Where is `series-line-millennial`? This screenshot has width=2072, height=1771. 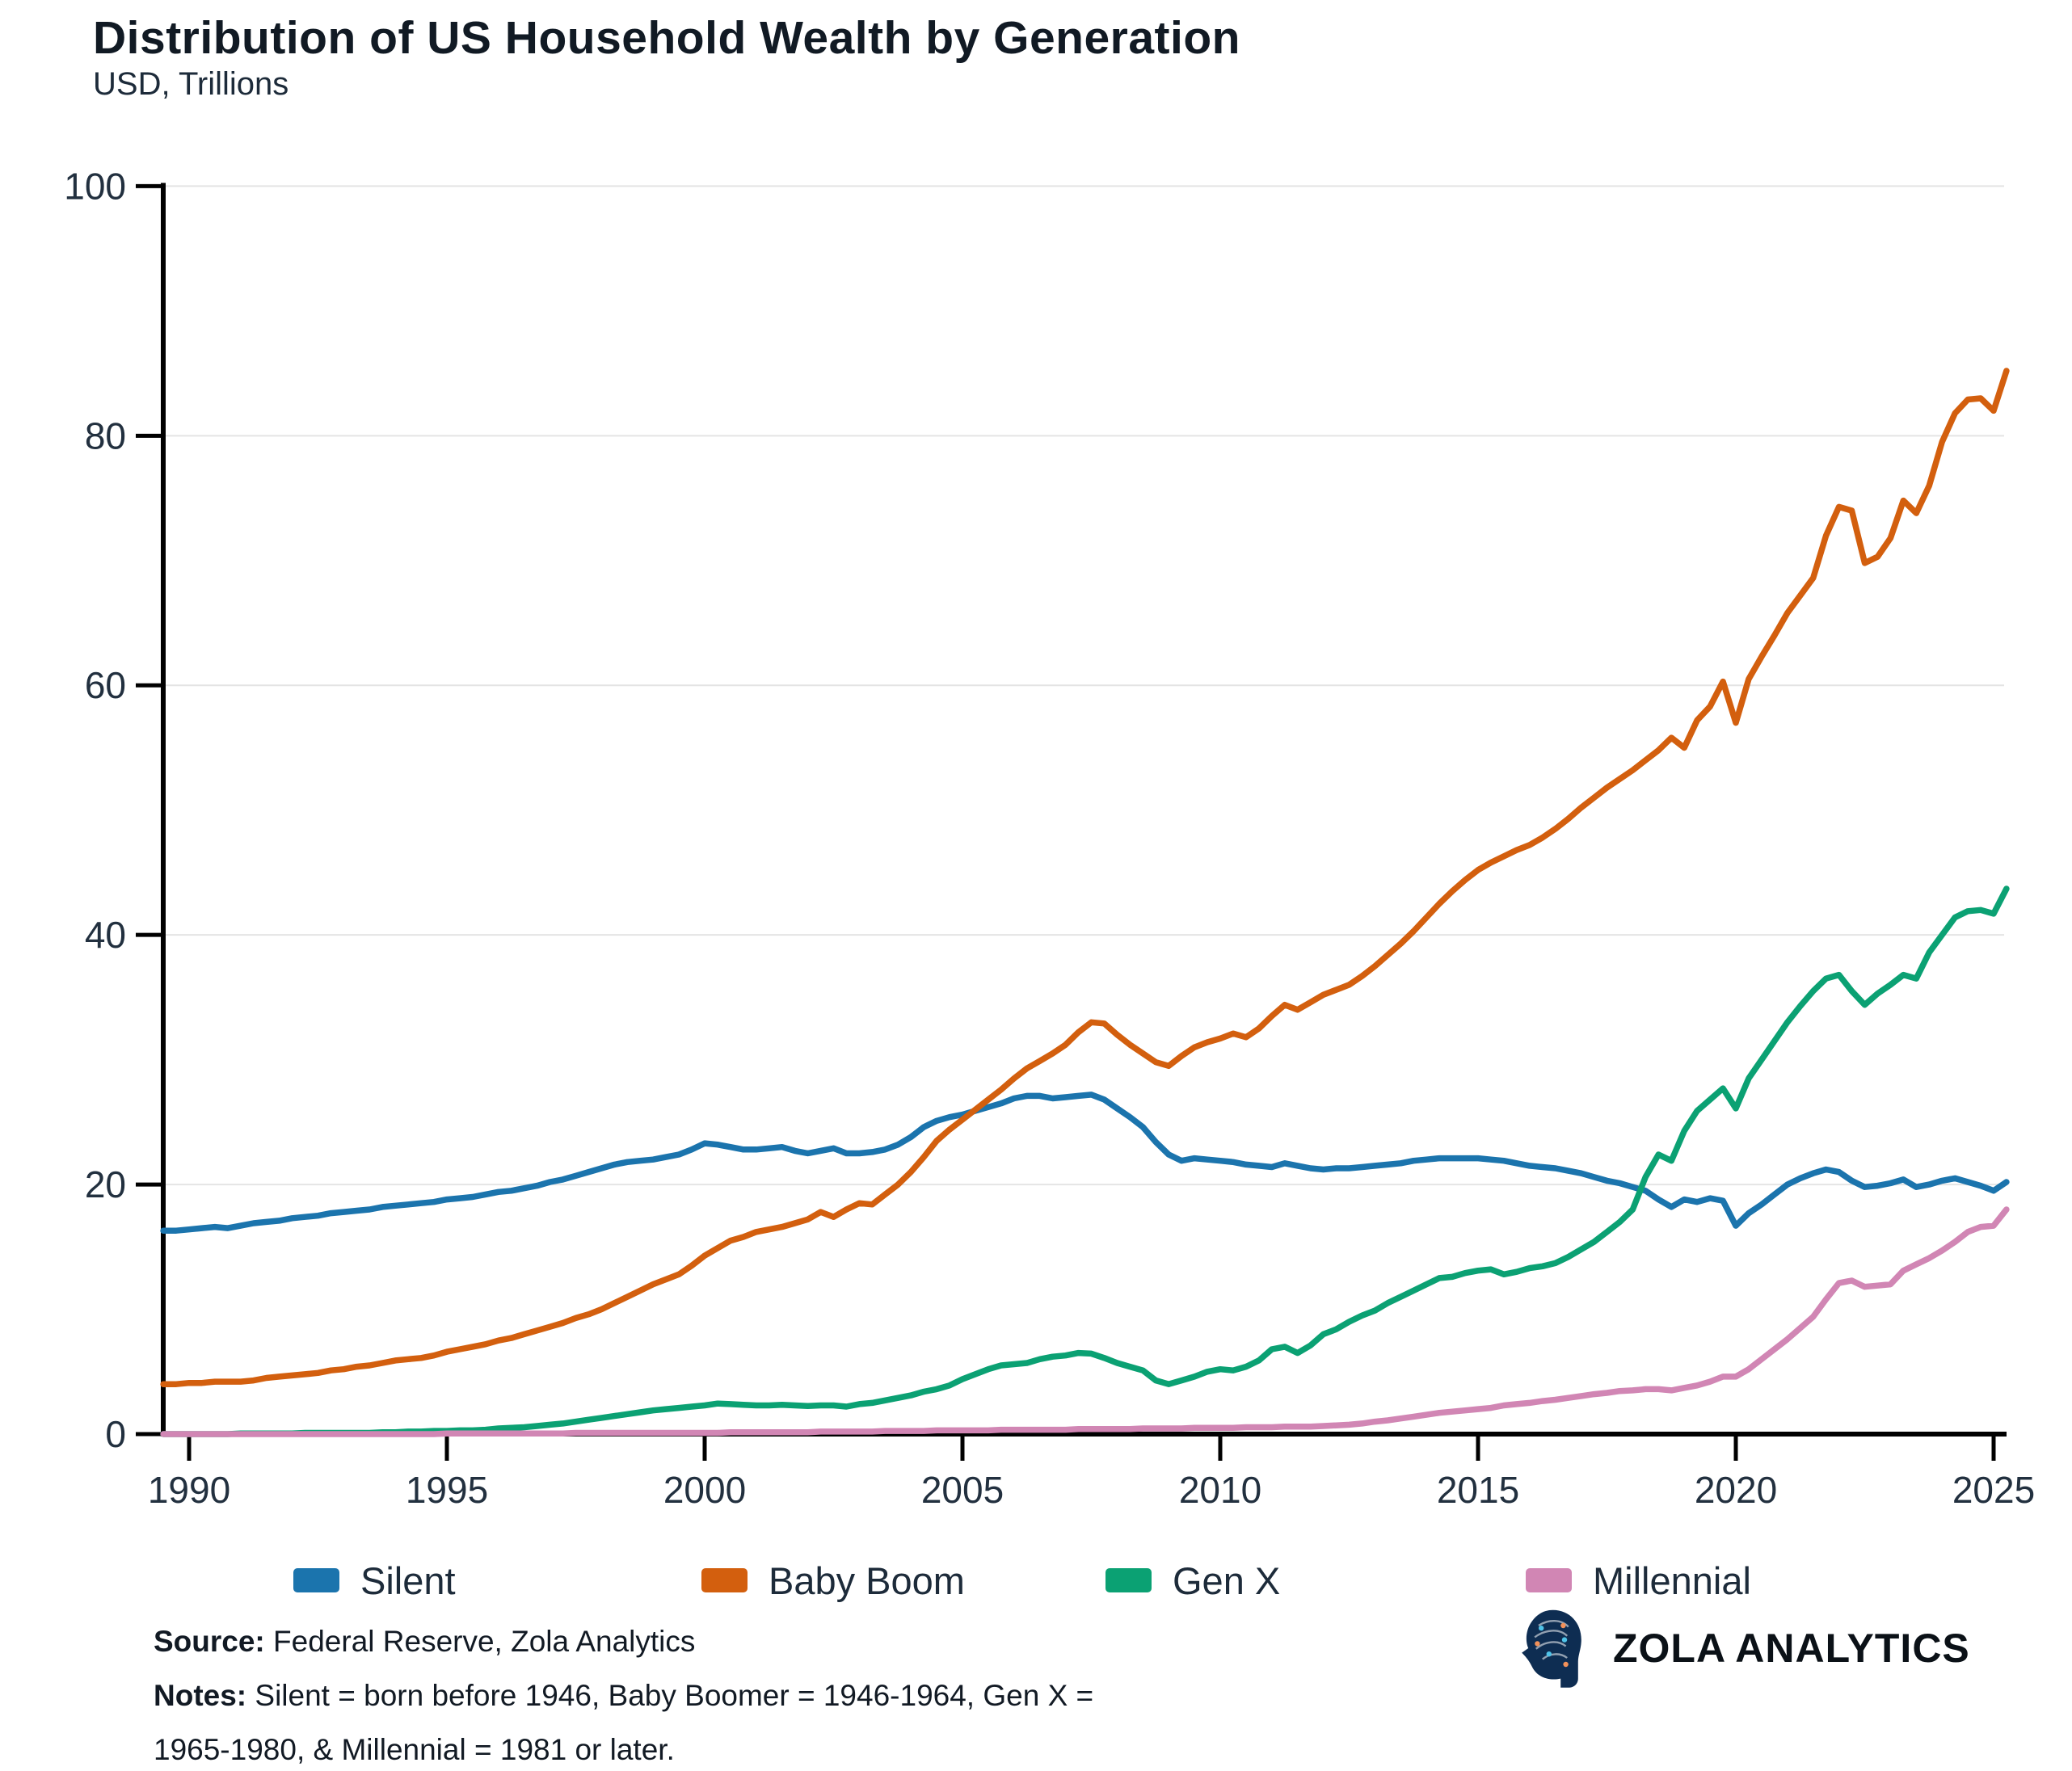 series-line-millennial is located at coordinates (1085, 1321).